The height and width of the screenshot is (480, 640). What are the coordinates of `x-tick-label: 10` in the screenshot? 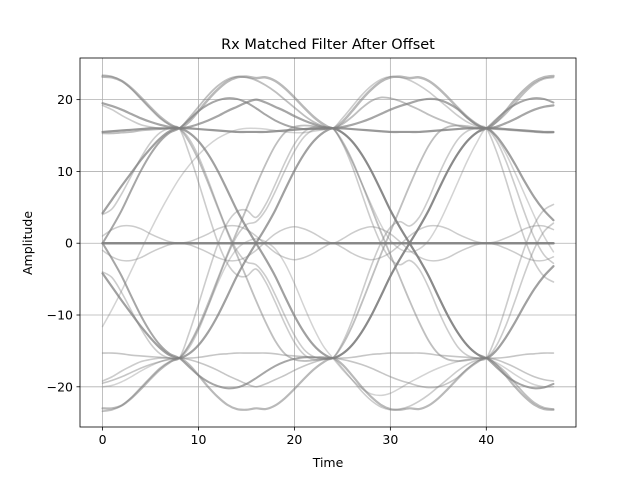 It's located at (199, 439).